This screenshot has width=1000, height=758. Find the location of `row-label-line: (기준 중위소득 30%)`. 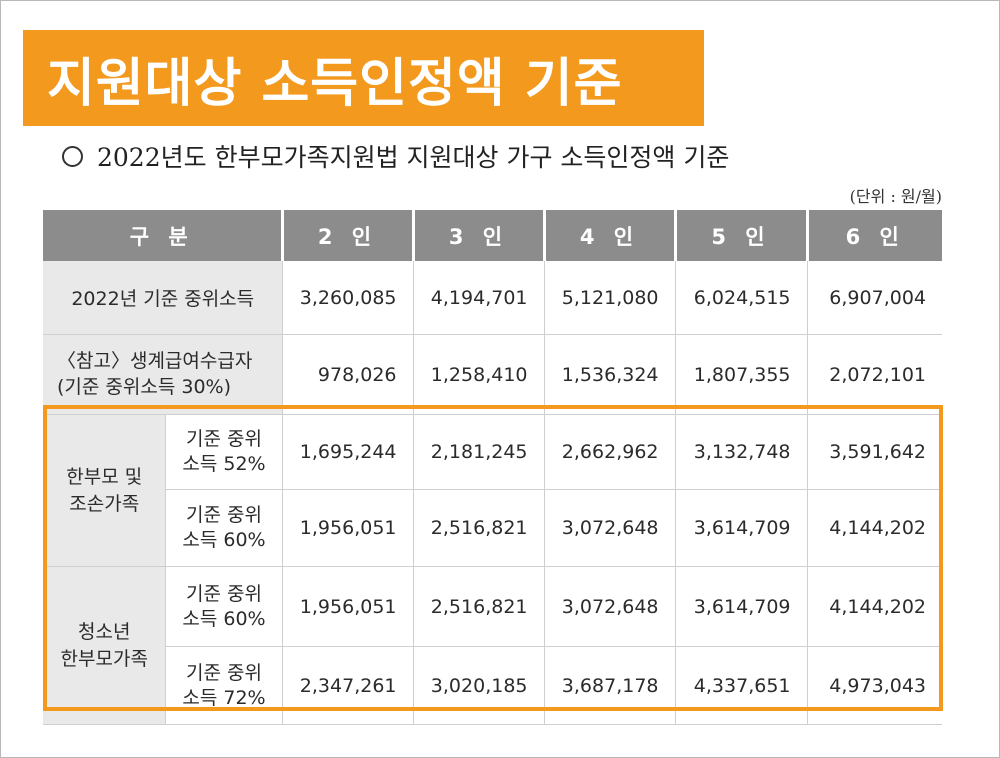

row-label-line: (기준 중위소득 30%) is located at coordinates (144, 386).